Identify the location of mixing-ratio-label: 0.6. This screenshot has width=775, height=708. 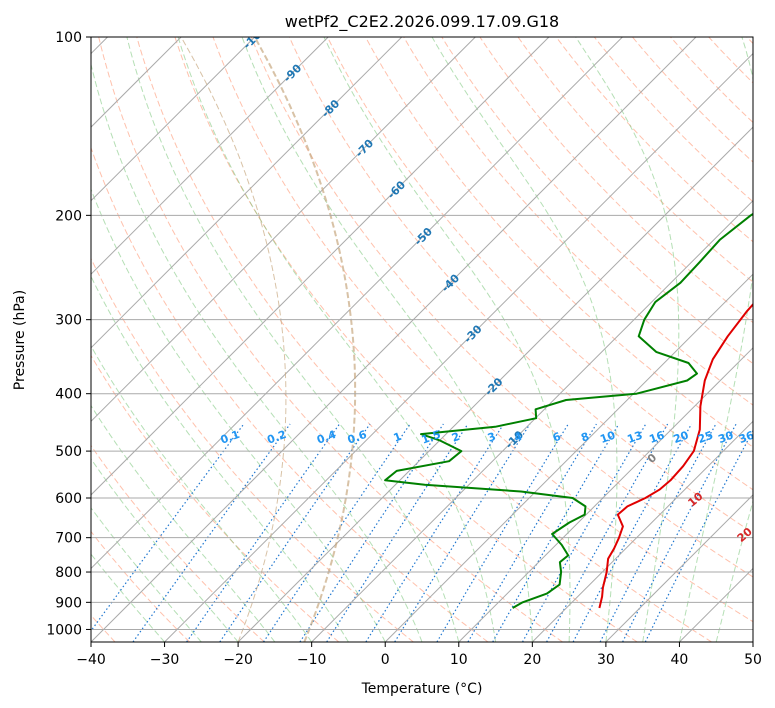
(357, 437).